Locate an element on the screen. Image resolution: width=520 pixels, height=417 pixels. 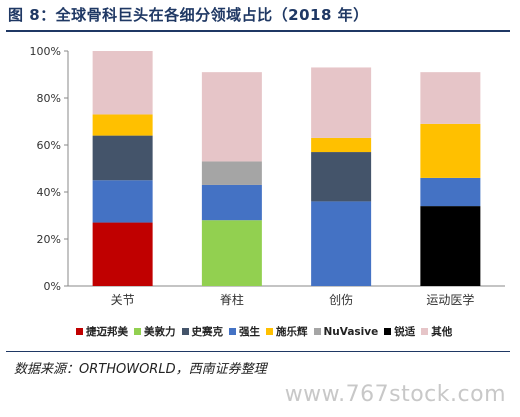
legend-item: 锐适 is located at coordinates (399, 331).